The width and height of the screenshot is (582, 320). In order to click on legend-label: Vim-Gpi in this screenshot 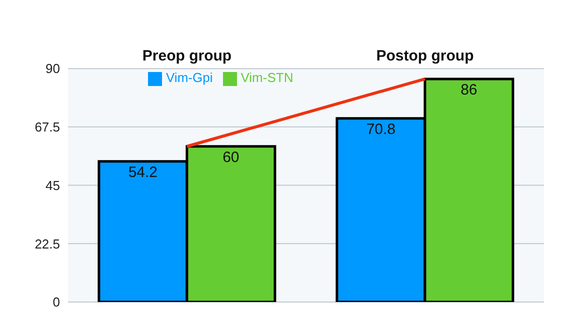, I will do `click(189, 77)`.